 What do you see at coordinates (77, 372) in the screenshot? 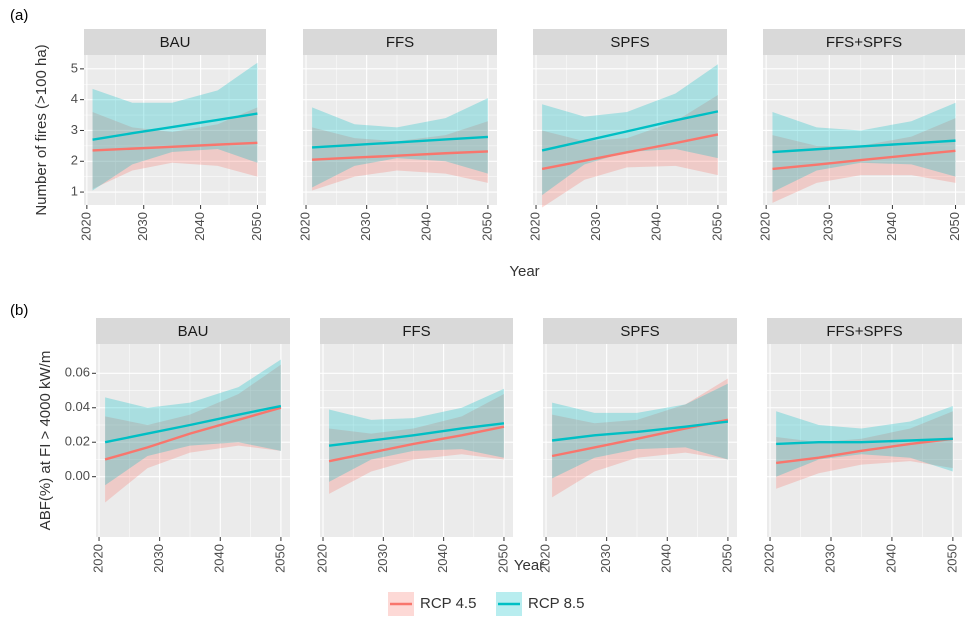
I see `y-tick-label: 0.06` at bounding box center [77, 372].